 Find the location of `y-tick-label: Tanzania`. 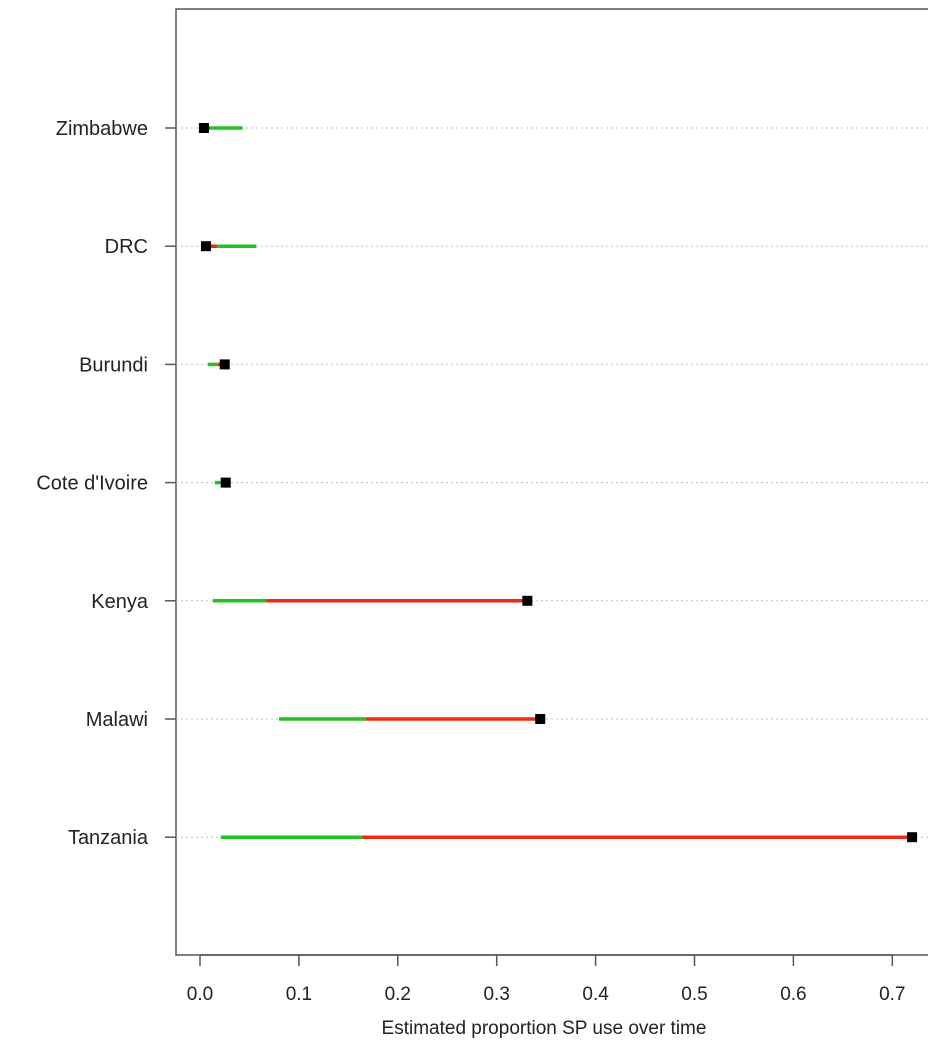

y-tick-label: Tanzania is located at coordinates (108, 838).